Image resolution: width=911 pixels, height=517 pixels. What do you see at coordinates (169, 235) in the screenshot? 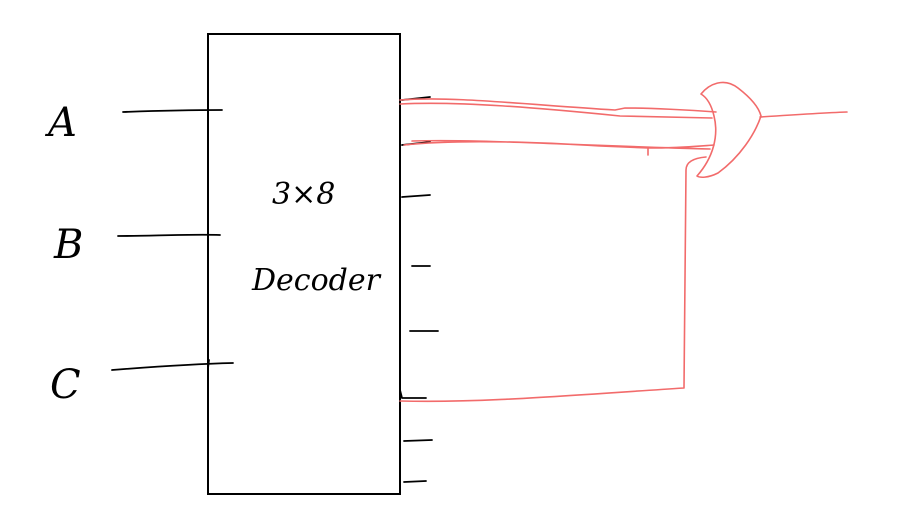
I see `input-line-b` at bounding box center [169, 235].